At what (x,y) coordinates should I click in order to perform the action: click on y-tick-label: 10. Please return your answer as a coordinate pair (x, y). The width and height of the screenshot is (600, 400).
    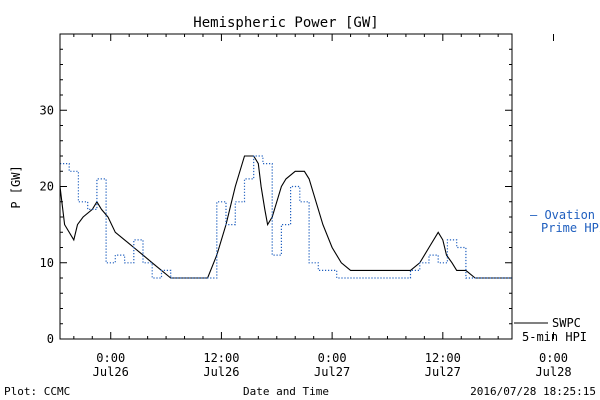
    Looking at the image, I should click on (47, 263).